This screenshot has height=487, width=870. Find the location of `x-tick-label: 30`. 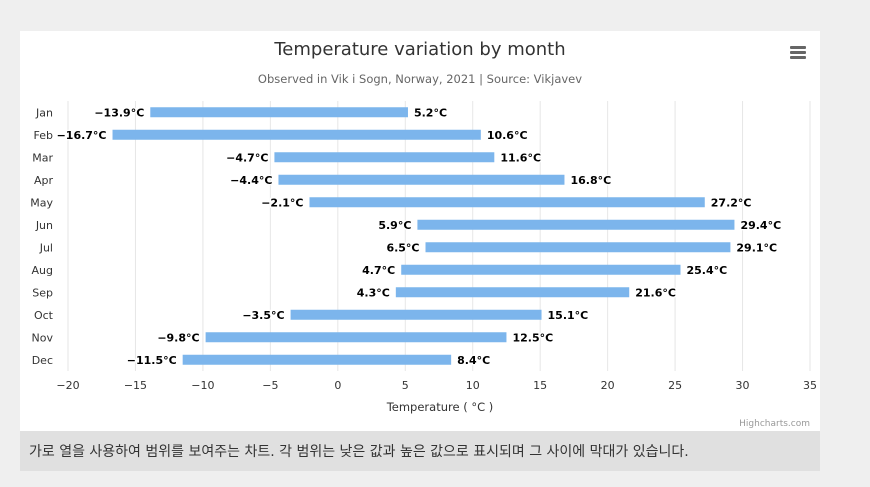

x-tick-label: 30 is located at coordinates (743, 385).